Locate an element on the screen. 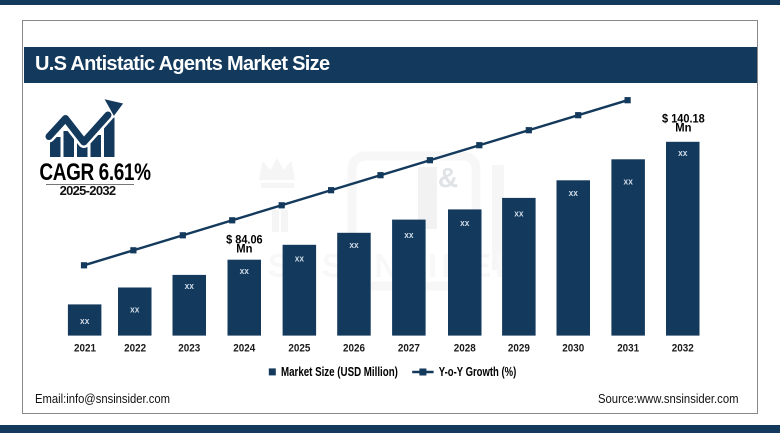 This screenshot has width=780, height=433. svg-text: 2027 is located at coordinates (409, 348).